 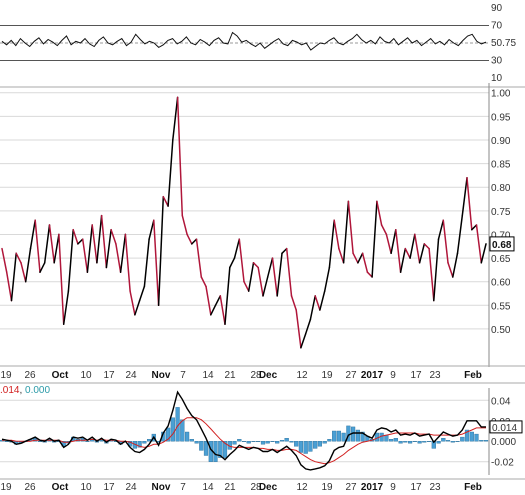 I want to click on price-x-axis-label: 19, so click(x=6, y=375).